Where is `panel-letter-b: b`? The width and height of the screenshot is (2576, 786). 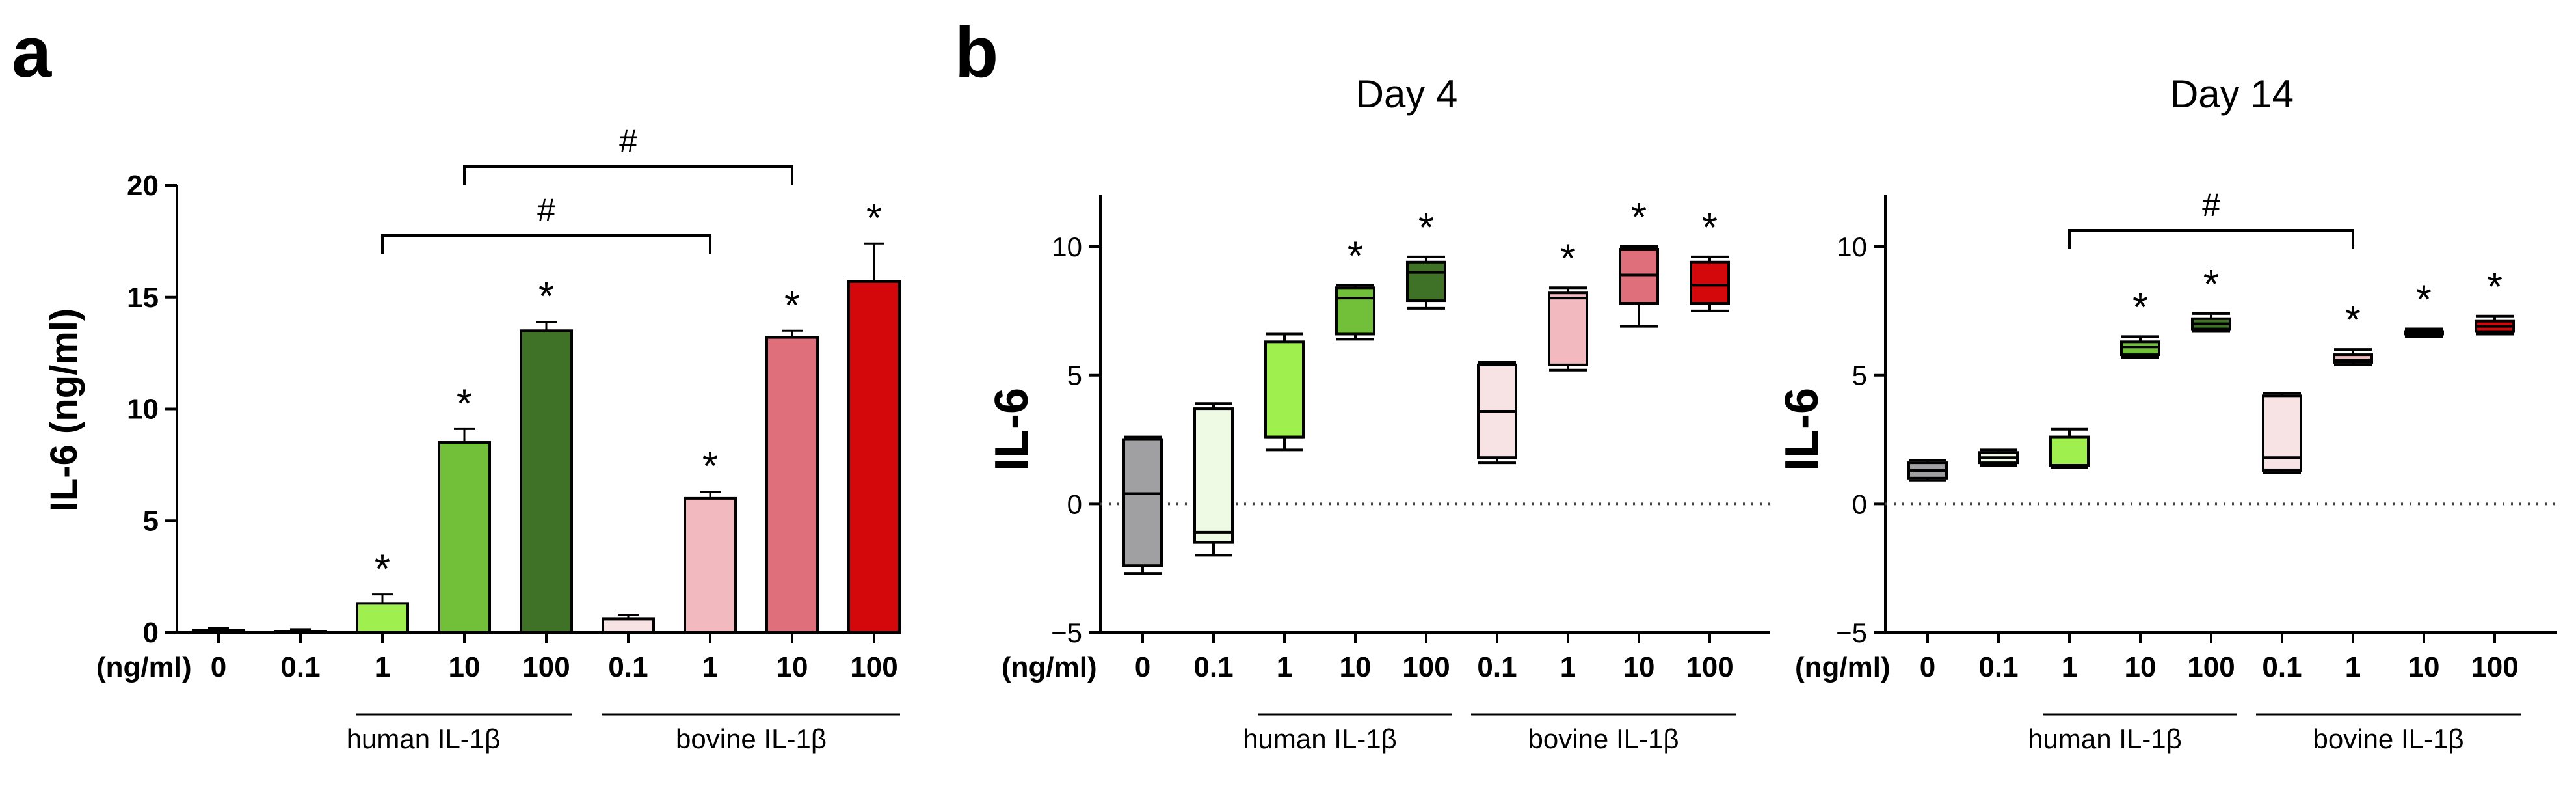
panel-letter-b: b is located at coordinates (976, 52).